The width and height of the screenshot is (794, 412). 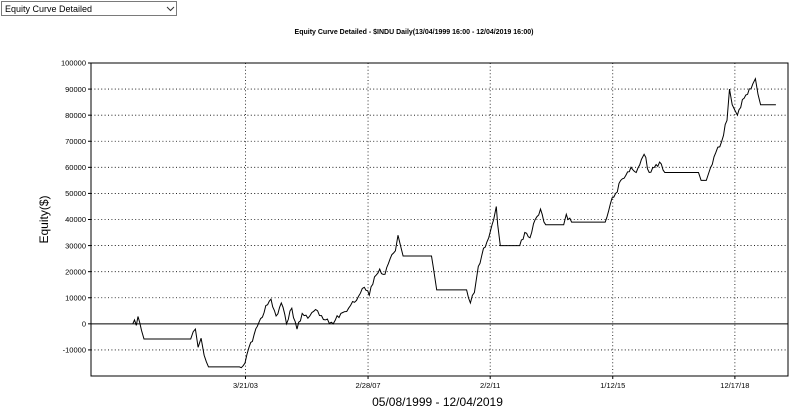 I want to click on y-tick-label: 40000, so click(x=75, y=219).